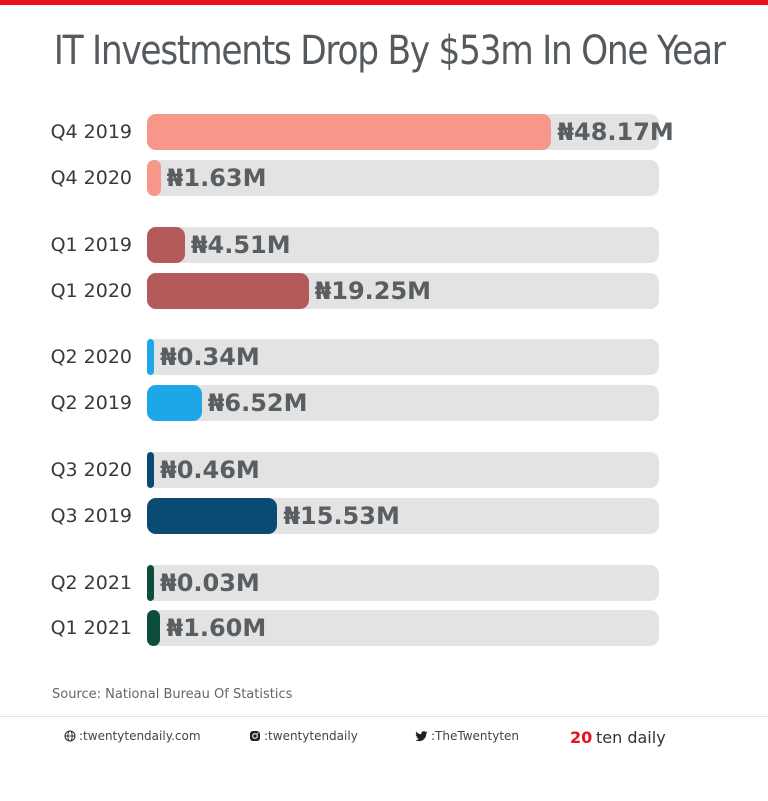 The height and width of the screenshot is (801, 768). Describe the element at coordinates (91, 178) in the screenshot. I see `category-label: Q4 2020` at that location.